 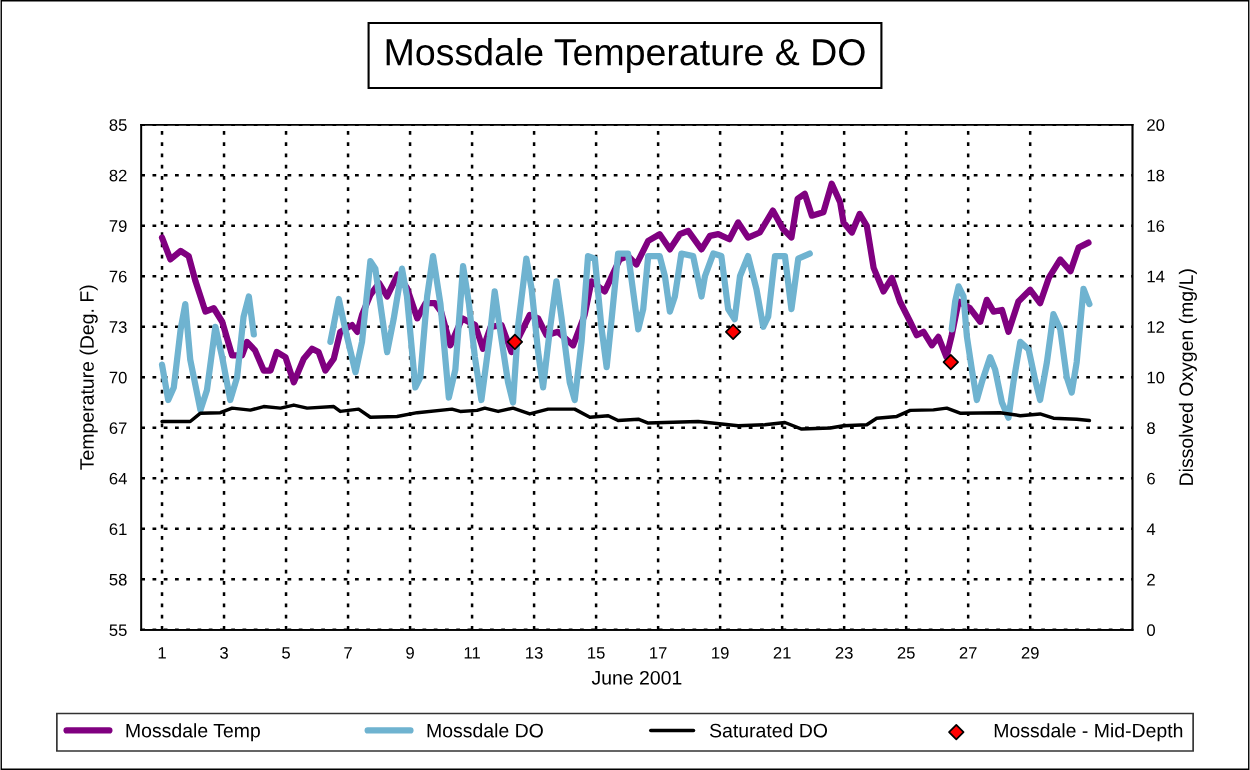 What do you see at coordinates (534, 652) in the screenshot?
I see `x-tick-label: 13` at bounding box center [534, 652].